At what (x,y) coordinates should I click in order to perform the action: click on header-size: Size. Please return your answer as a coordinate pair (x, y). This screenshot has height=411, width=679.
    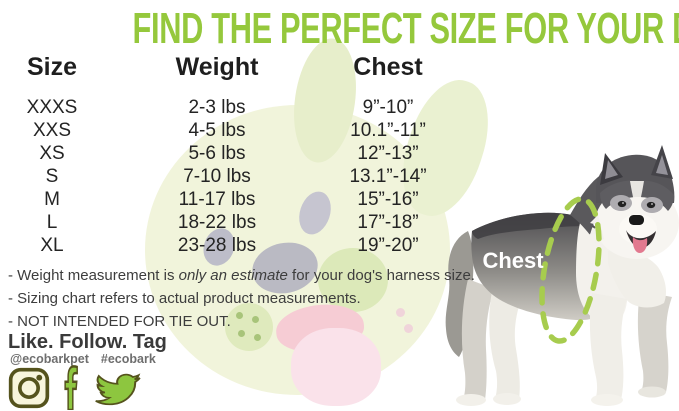
    Looking at the image, I should click on (52, 67).